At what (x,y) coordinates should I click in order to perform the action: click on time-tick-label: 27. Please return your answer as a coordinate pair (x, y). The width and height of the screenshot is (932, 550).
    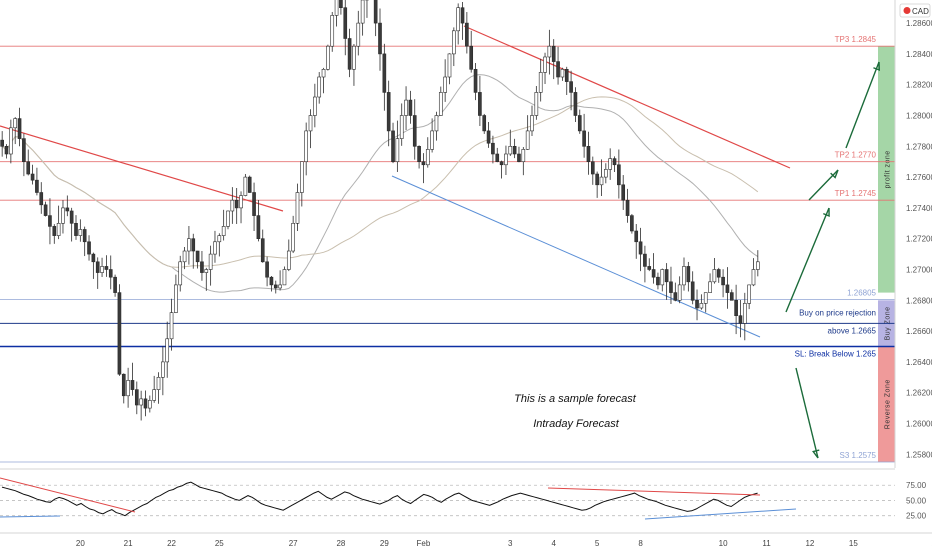
    Looking at the image, I should click on (293, 543).